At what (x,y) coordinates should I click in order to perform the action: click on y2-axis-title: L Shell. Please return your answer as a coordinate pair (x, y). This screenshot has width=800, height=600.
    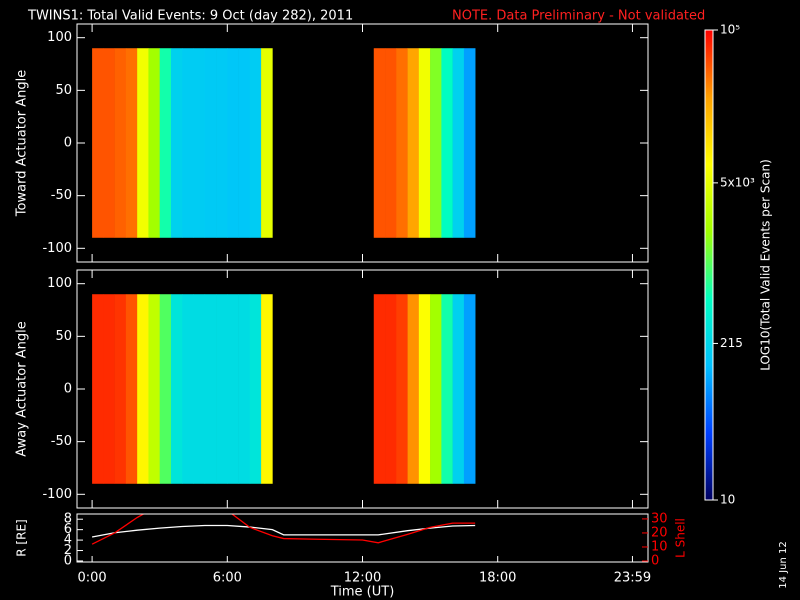
    Looking at the image, I should click on (681, 538).